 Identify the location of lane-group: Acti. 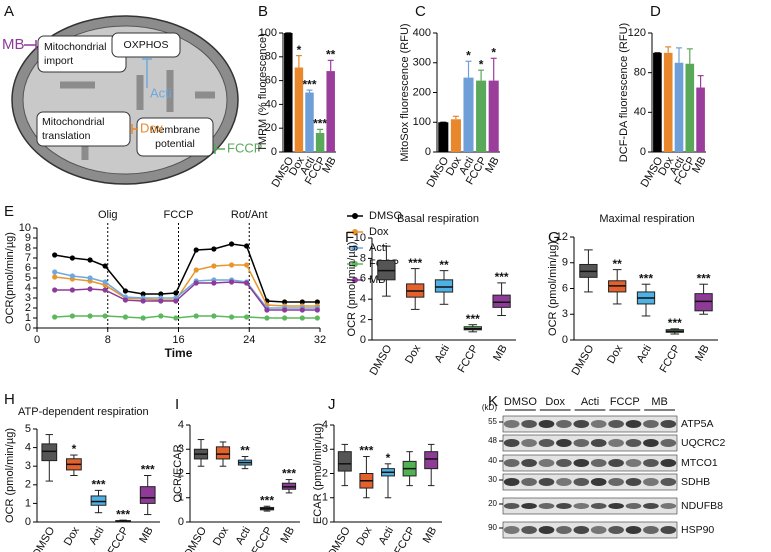
(590, 402).